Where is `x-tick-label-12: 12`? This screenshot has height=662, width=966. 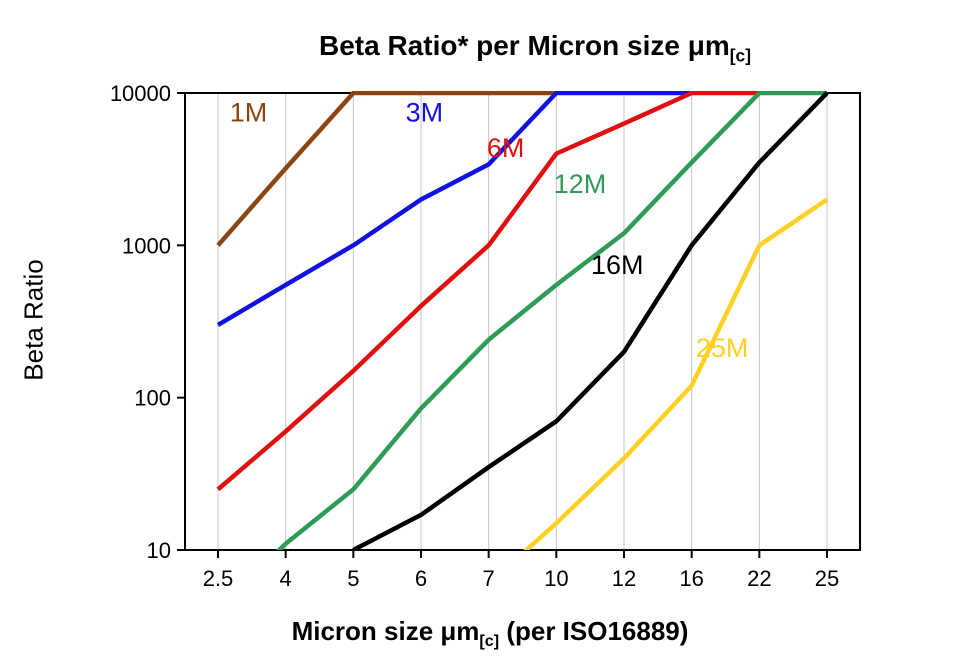
x-tick-label-12: 12 is located at coordinates (624, 578).